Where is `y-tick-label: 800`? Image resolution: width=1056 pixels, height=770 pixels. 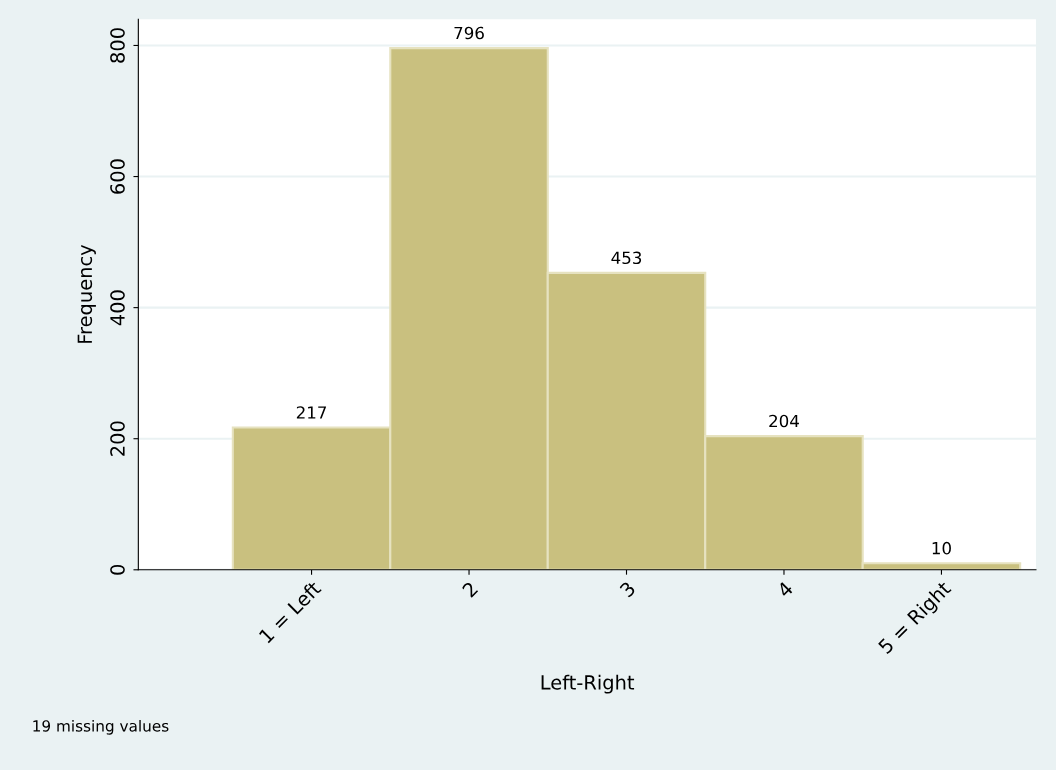 y-tick-label: 800 is located at coordinates (117, 45).